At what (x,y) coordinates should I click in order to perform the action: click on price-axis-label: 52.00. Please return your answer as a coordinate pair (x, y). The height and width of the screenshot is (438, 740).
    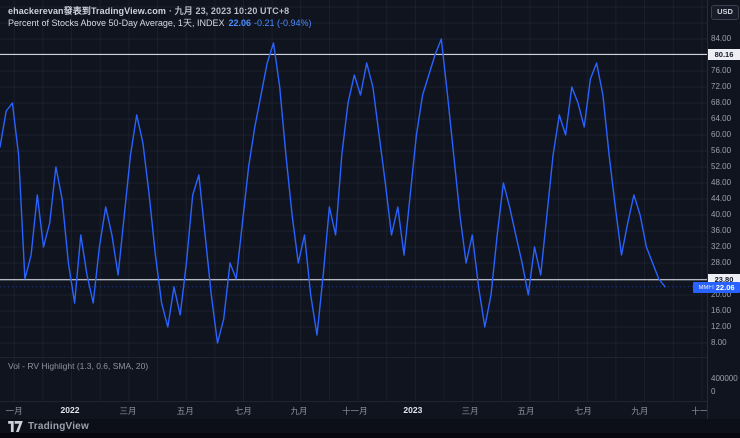
    Looking at the image, I should click on (721, 166).